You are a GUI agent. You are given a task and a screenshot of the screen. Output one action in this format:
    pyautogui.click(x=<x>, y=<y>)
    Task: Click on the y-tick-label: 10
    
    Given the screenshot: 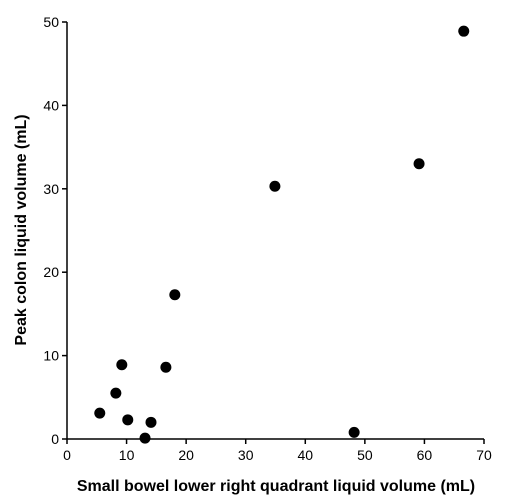 What is the action you would take?
    pyautogui.click(x=51, y=356)
    